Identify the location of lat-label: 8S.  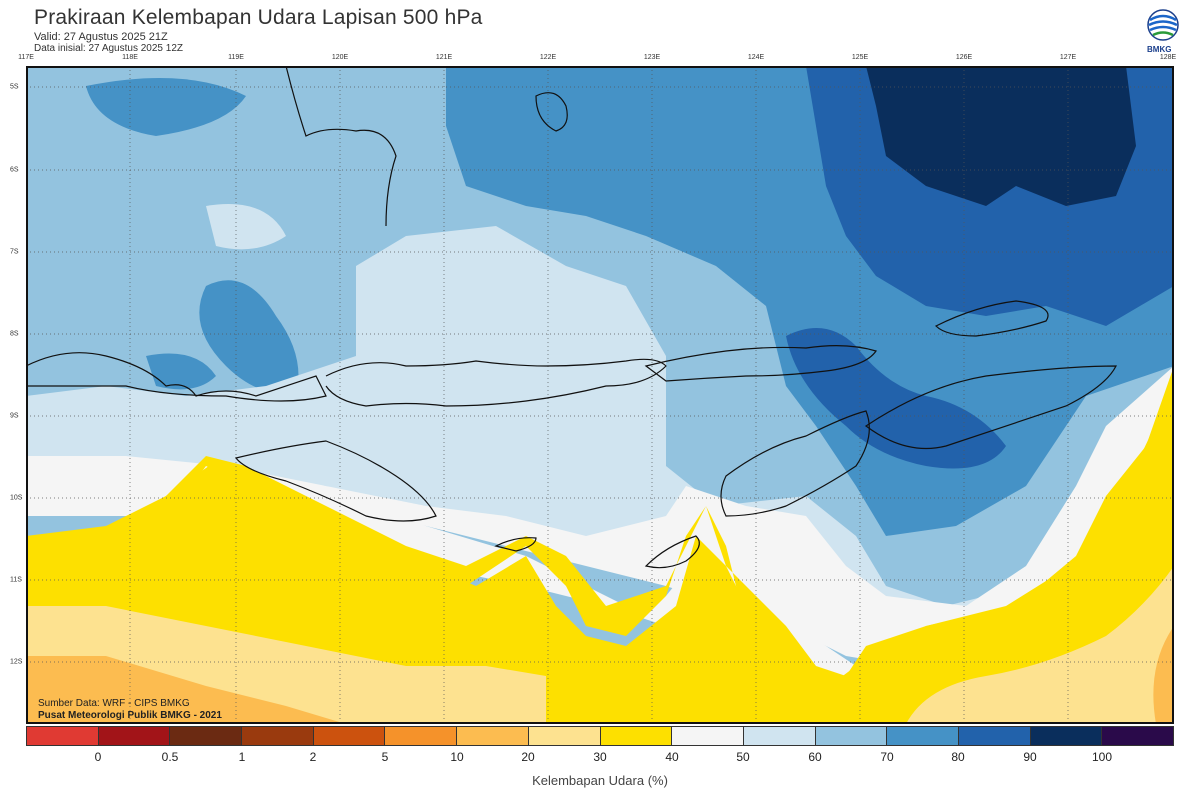
(14, 334).